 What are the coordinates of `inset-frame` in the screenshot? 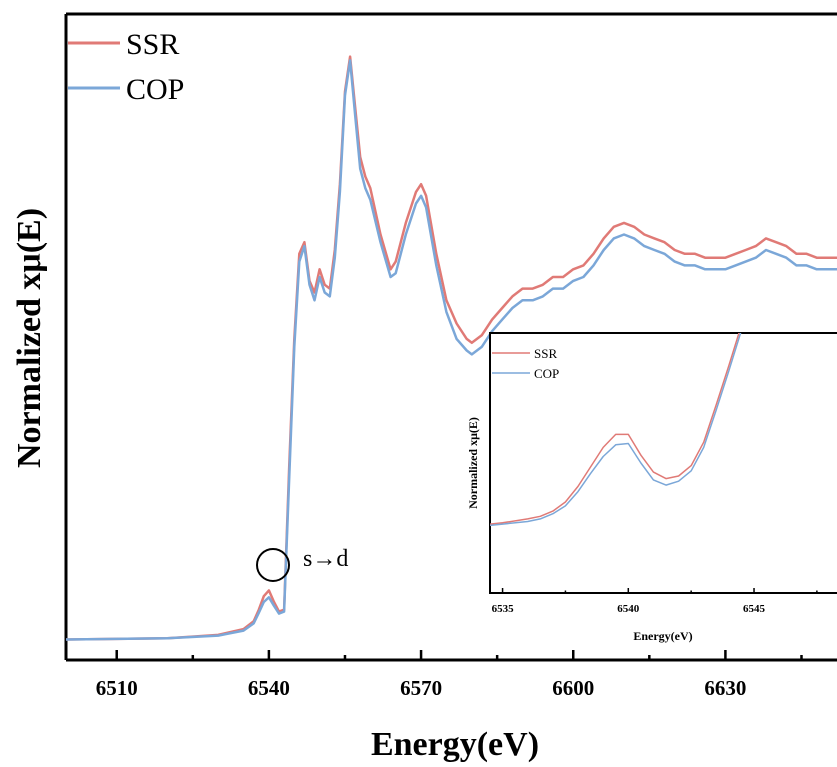 It's located at (663, 463).